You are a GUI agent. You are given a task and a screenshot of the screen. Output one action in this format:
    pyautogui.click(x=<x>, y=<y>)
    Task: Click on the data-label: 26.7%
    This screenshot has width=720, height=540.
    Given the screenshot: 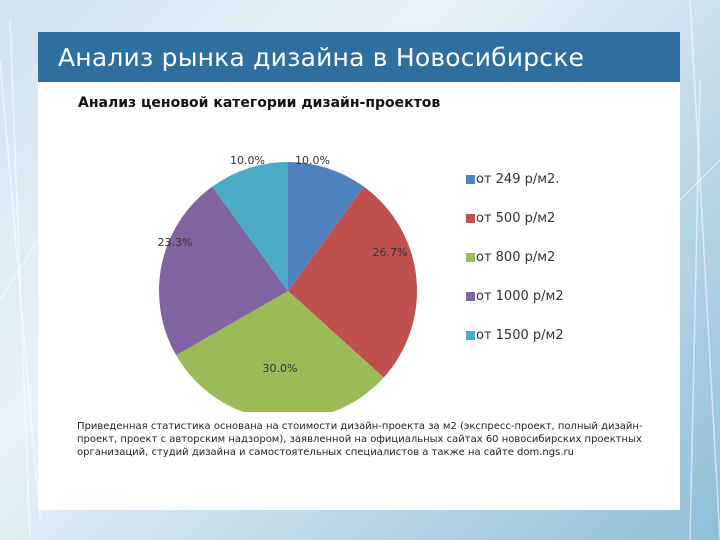 What is the action you would take?
    pyautogui.click(x=390, y=252)
    